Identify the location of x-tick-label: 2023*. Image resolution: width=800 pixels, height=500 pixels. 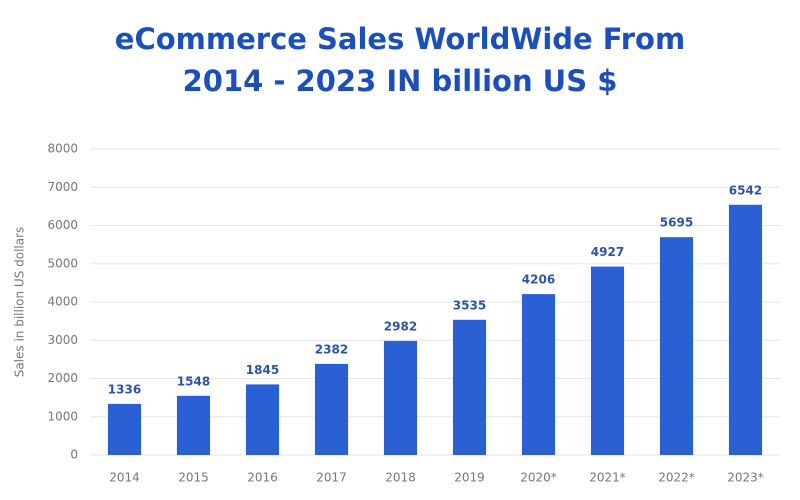
(745, 478).